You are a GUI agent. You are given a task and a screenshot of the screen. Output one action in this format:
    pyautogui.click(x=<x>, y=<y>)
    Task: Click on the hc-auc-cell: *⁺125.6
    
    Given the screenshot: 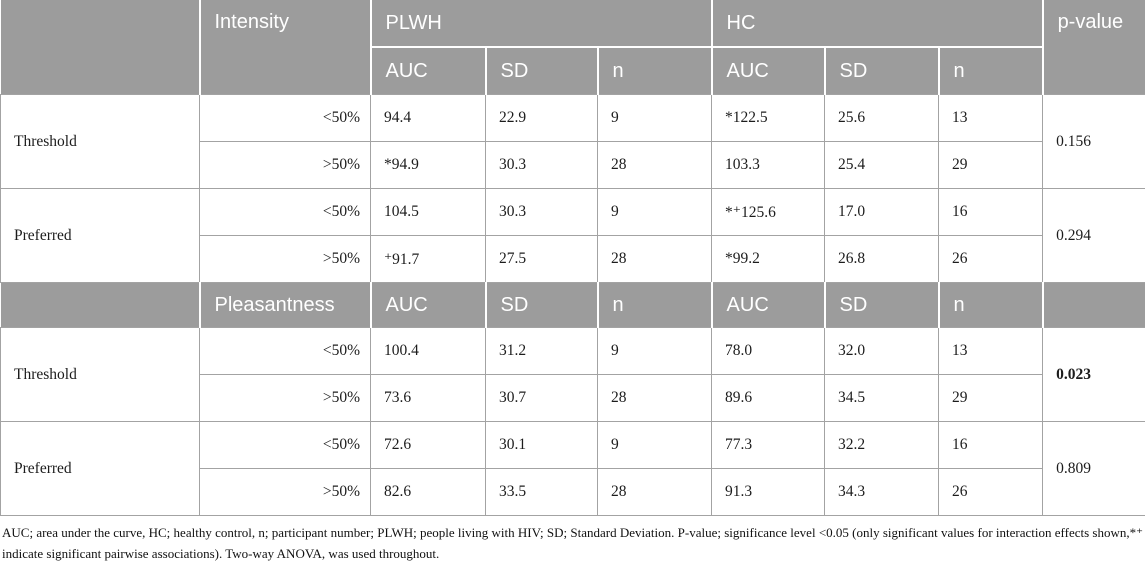 What is the action you would take?
    pyautogui.click(x=768, y=212)
    